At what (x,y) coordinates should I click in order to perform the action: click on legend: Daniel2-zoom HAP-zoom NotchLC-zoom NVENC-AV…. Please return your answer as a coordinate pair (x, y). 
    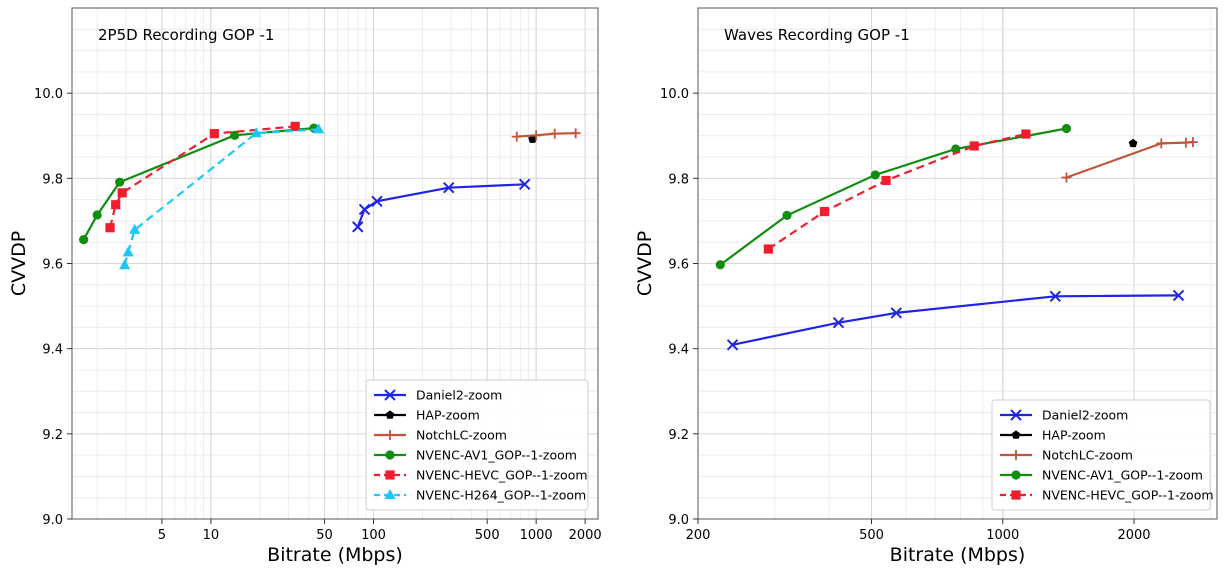
    Looking at the image, I should click on (477, 445).